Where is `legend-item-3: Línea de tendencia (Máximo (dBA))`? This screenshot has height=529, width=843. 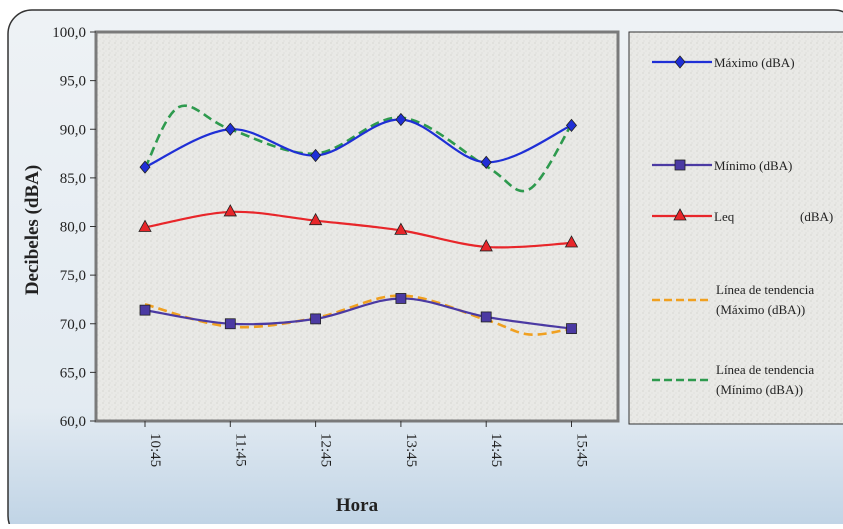 legend-item-3: Línea de tendencia (Máximo (dBA)) is located at coordinates (733, 299).